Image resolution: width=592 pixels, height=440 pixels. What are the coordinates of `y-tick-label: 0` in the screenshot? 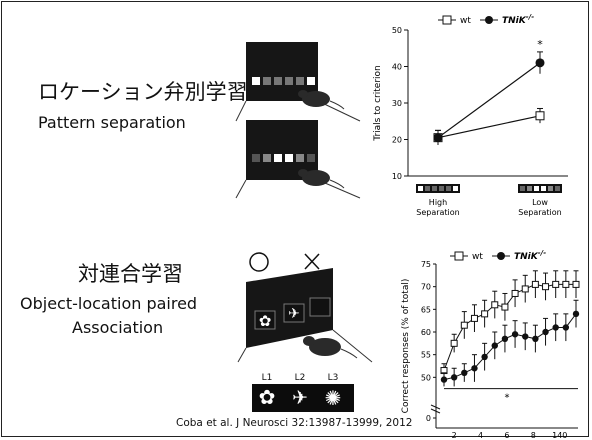 It's located at (428, 418).